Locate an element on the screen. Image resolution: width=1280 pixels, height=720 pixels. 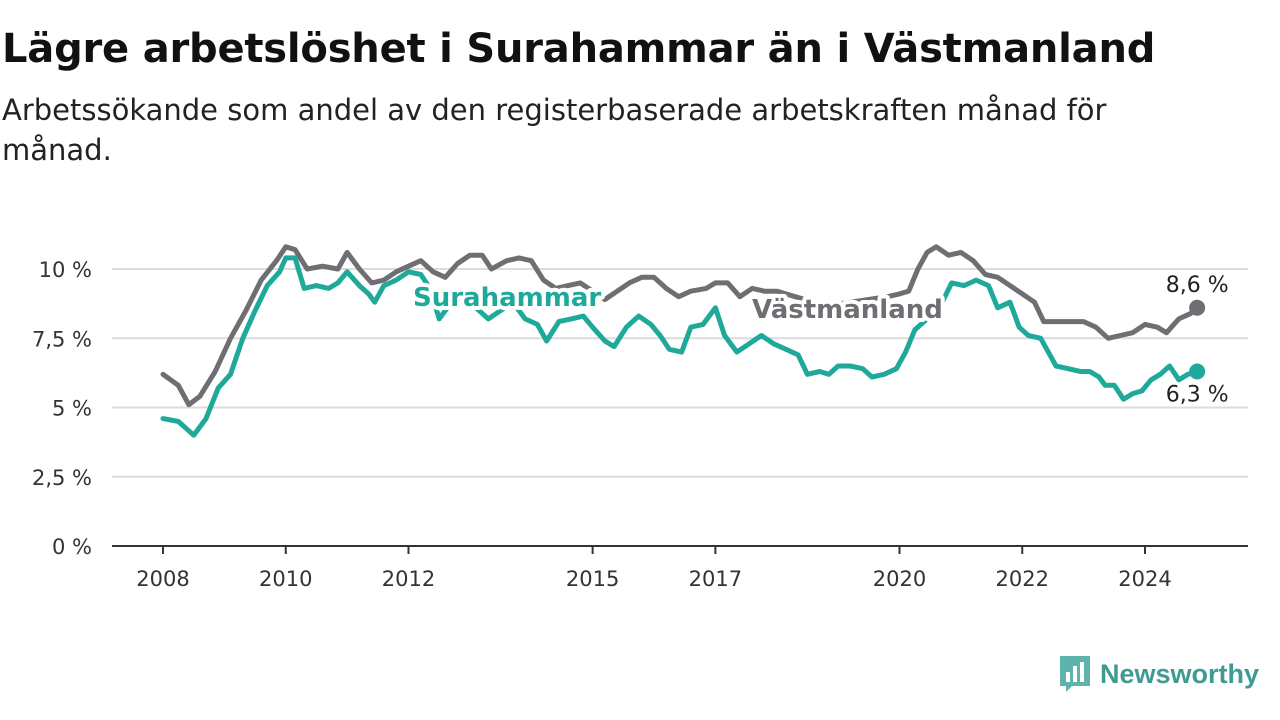
x-tick-label: 2024 is located at coordinates (1144, 579).